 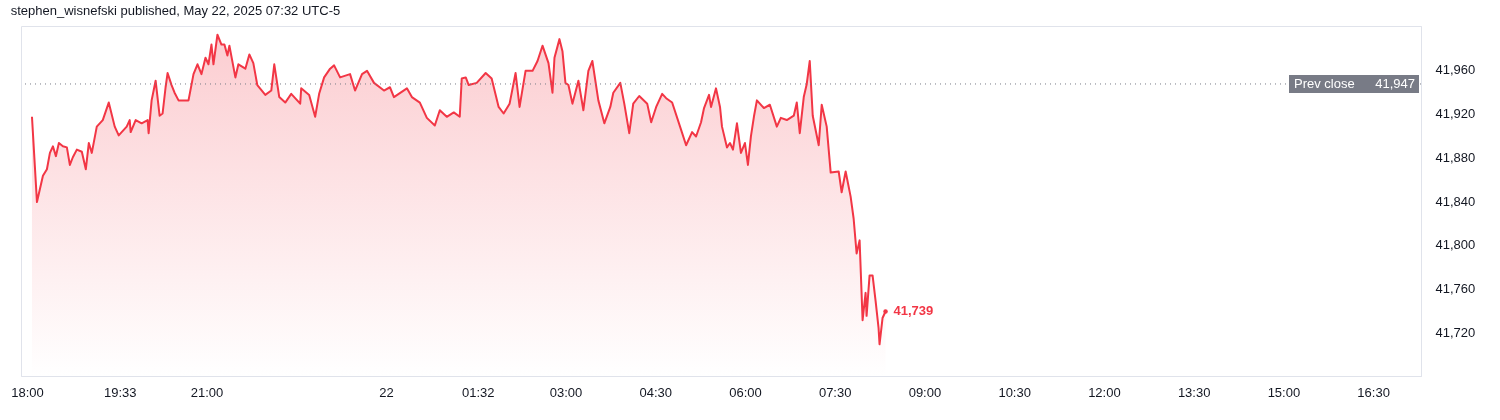 What do you see at coordinates (27, 392) in the screenshot?
I see `x-tick-label: 18:00` at bounding box center [27, 392].